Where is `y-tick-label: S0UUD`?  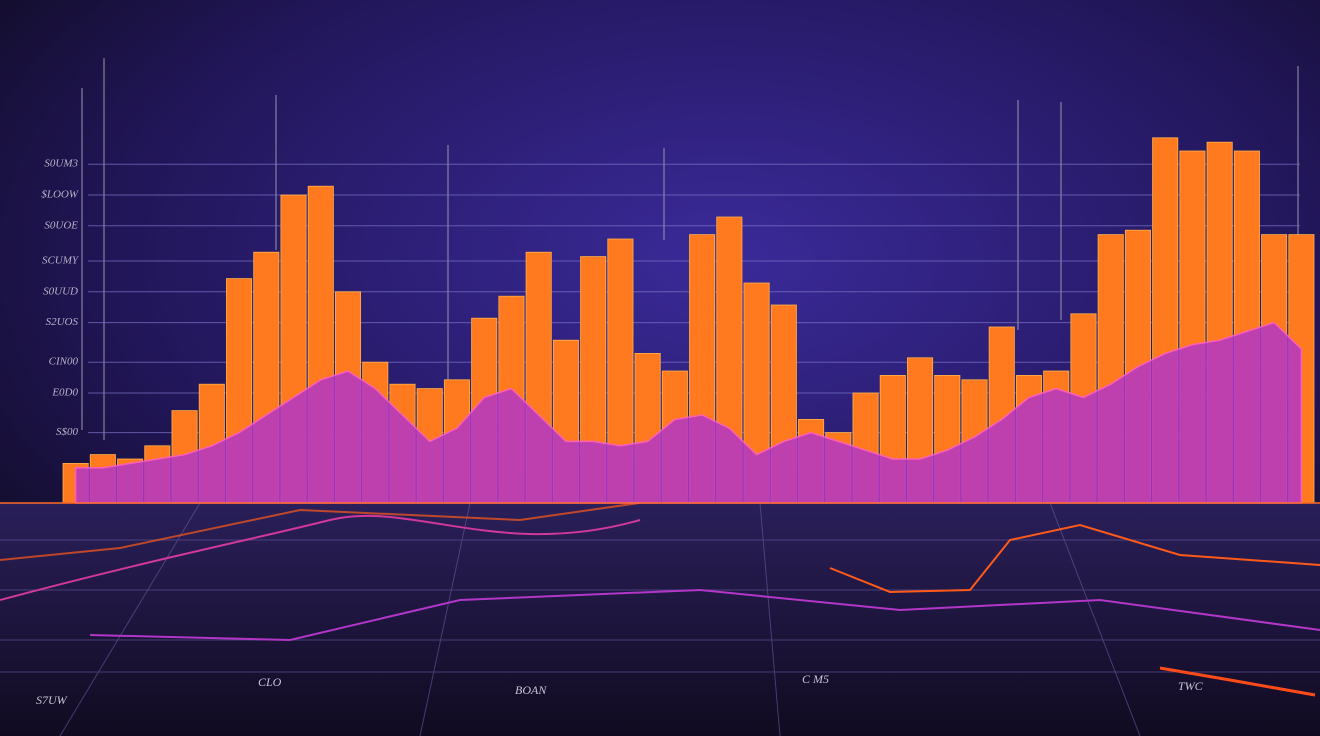 y-tick-label: S0UUD is located at coordinates (60, 291).